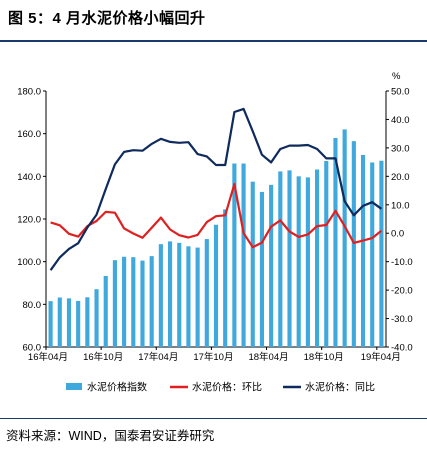 Image resolution: width=427 pixels, height=449 pixels. What do you see at coordinates (110, 436) in the screenshot?
I see `source-note: 资料来源：WIND，国泰君安证券研究` at bounding box center [110, 436].